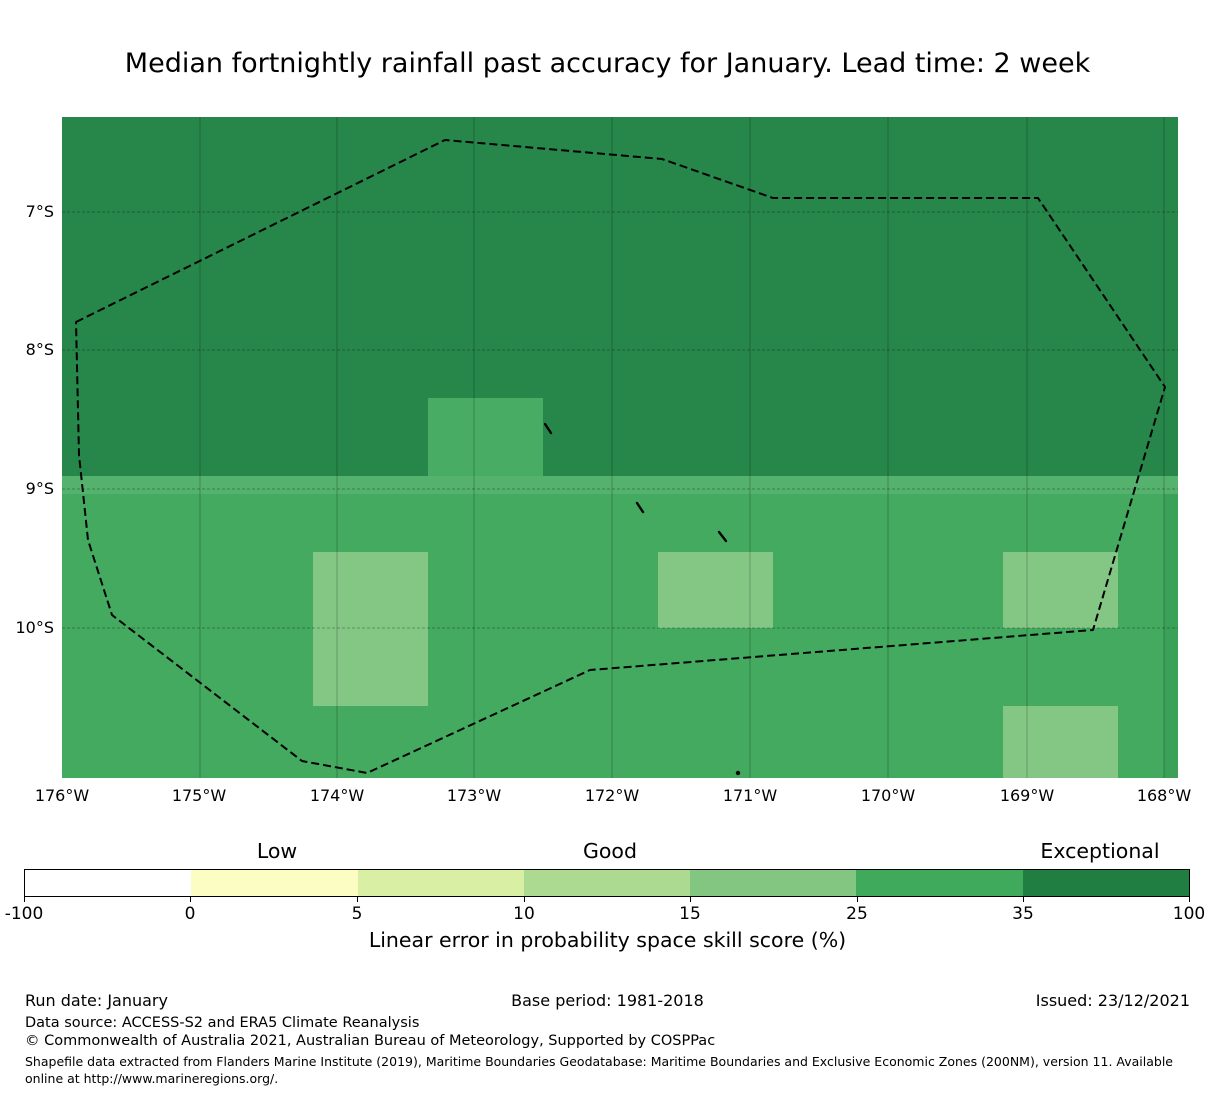 This screenshot has height=1095, width=1215. I want to click on x-tick-label: 169°W, so click(1027, 795).